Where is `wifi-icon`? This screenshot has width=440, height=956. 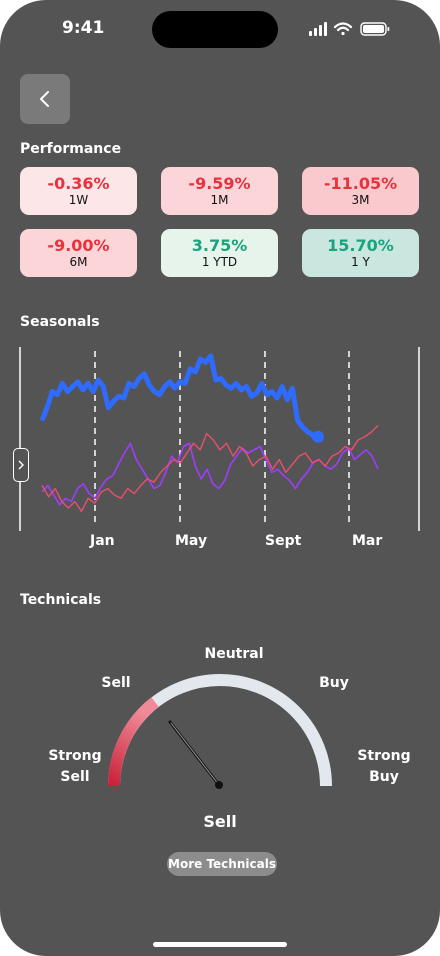 wifi-icon is located at coordinates (343, 29).